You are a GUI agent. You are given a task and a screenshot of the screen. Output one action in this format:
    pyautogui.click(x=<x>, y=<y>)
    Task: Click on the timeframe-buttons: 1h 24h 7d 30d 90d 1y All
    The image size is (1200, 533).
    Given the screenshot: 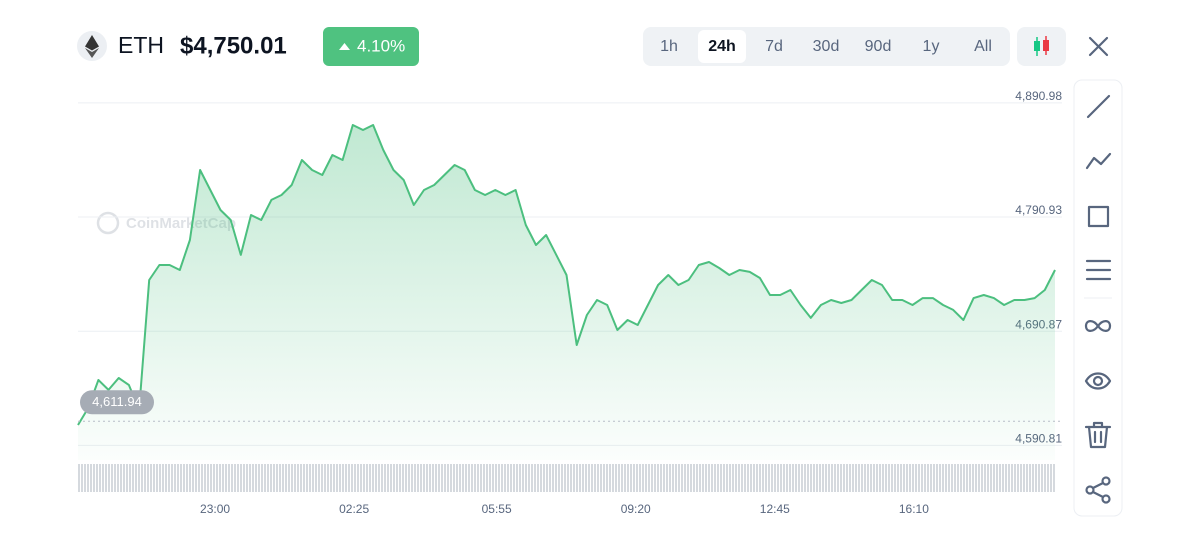 What is the action you would take?
    pyautogui.click(x=826, y=46)
    